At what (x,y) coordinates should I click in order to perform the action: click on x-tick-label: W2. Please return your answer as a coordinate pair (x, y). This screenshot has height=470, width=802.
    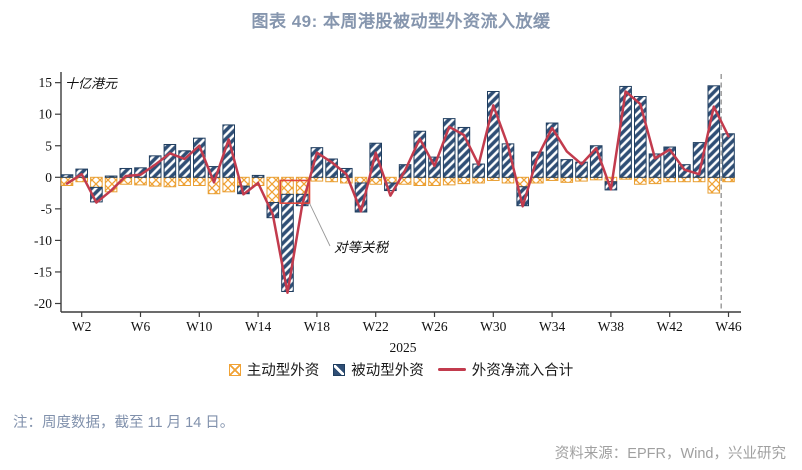
    Looking at the image, I should click on (82, 326).